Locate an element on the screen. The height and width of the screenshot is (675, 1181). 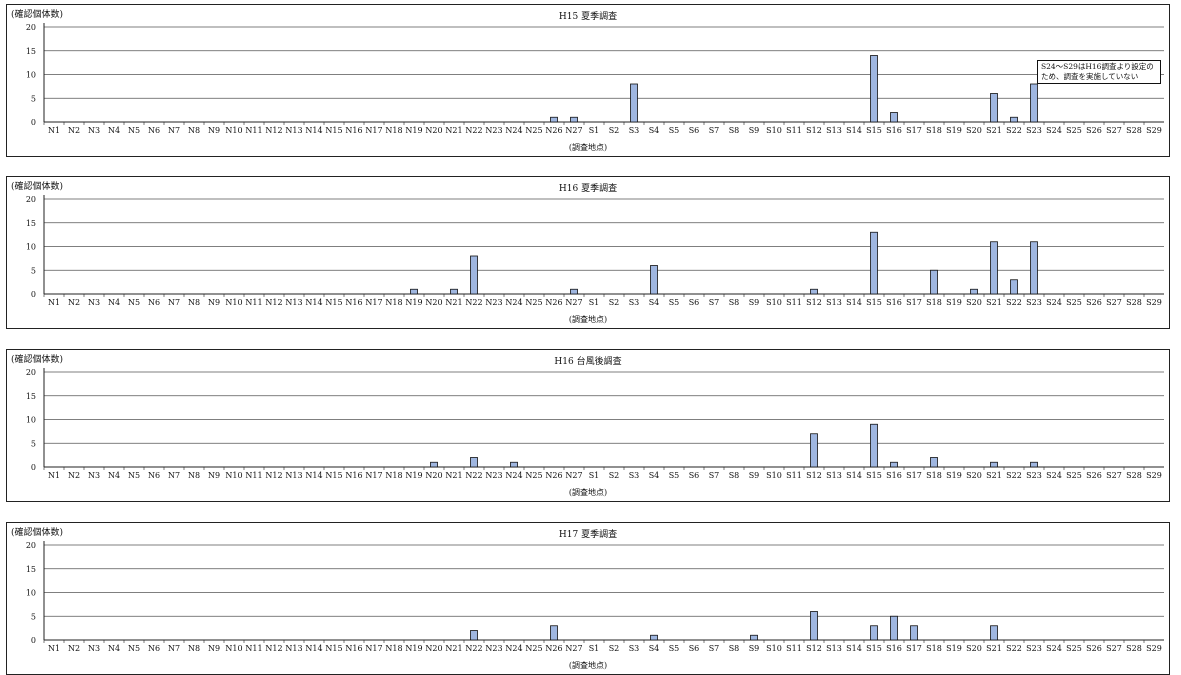
x-tick-label: N20 is located at coordinates (433, 648).